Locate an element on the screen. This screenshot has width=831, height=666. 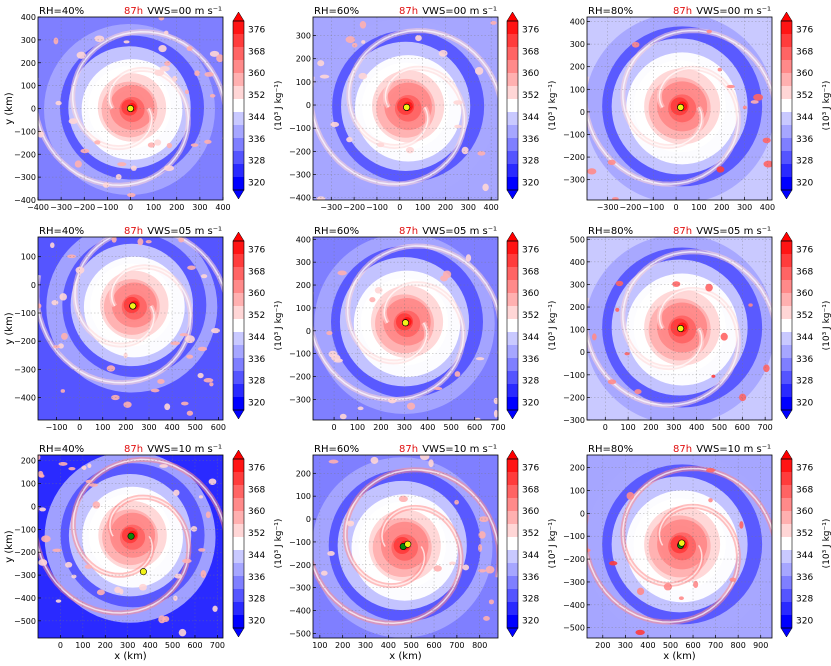
y-tick-label: 300 is located at coordinates (577, 44).